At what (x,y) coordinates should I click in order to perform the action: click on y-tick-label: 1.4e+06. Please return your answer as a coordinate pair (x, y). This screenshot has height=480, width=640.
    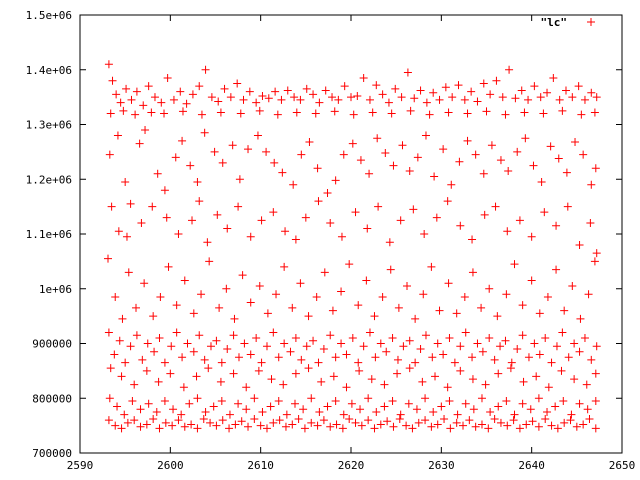
    Looking at the image, I should click on (49, 70).